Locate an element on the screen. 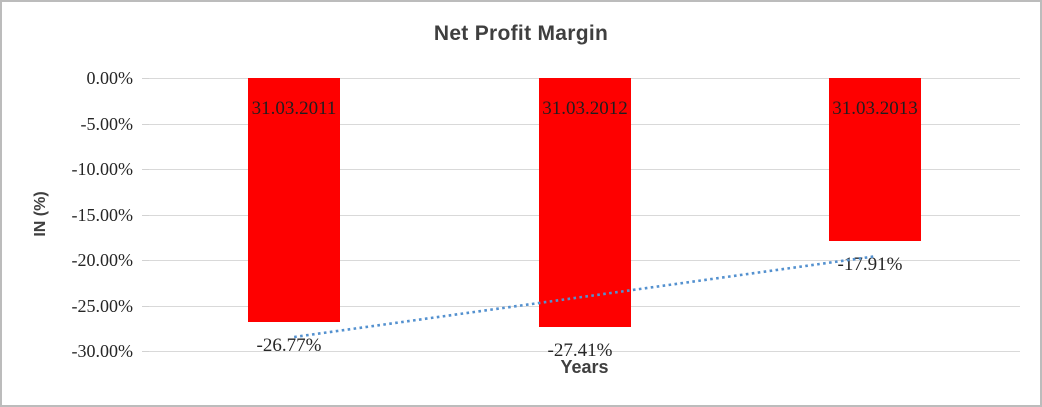  y-tick-label: -20.00% is located at coordinates (102, 260).